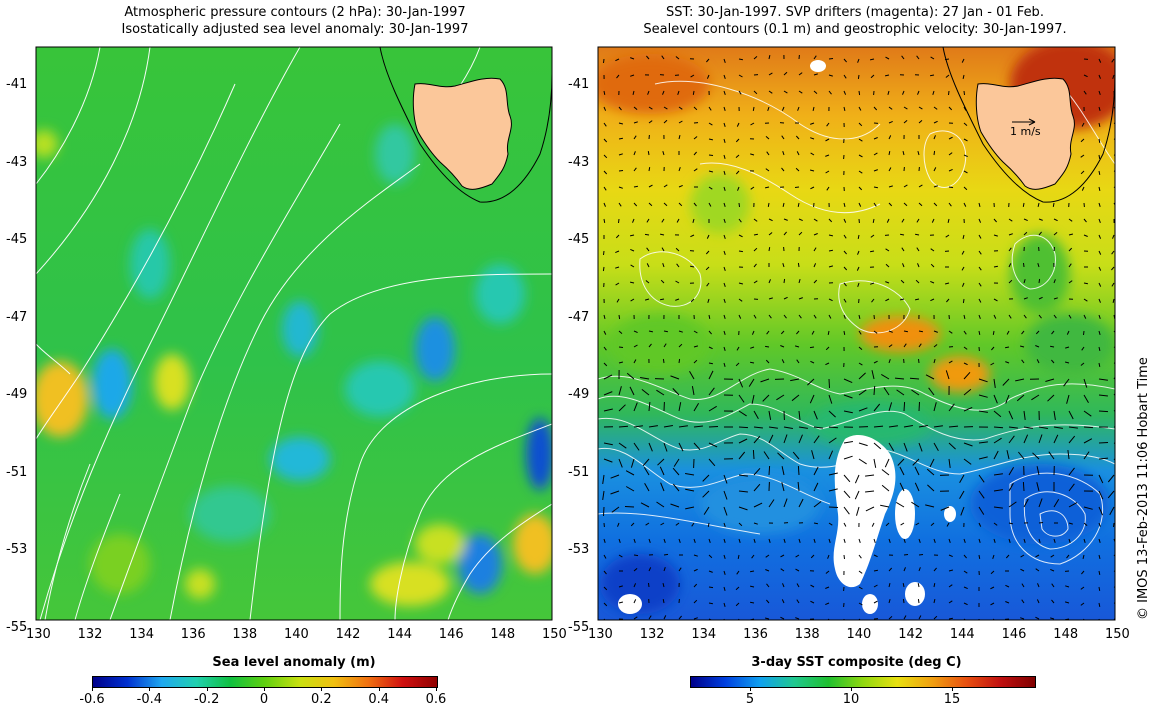 Image resolution: width=1150 pixels, height=710 pixels. I want to click on lat-tick-label: -43, so click(579, 162).